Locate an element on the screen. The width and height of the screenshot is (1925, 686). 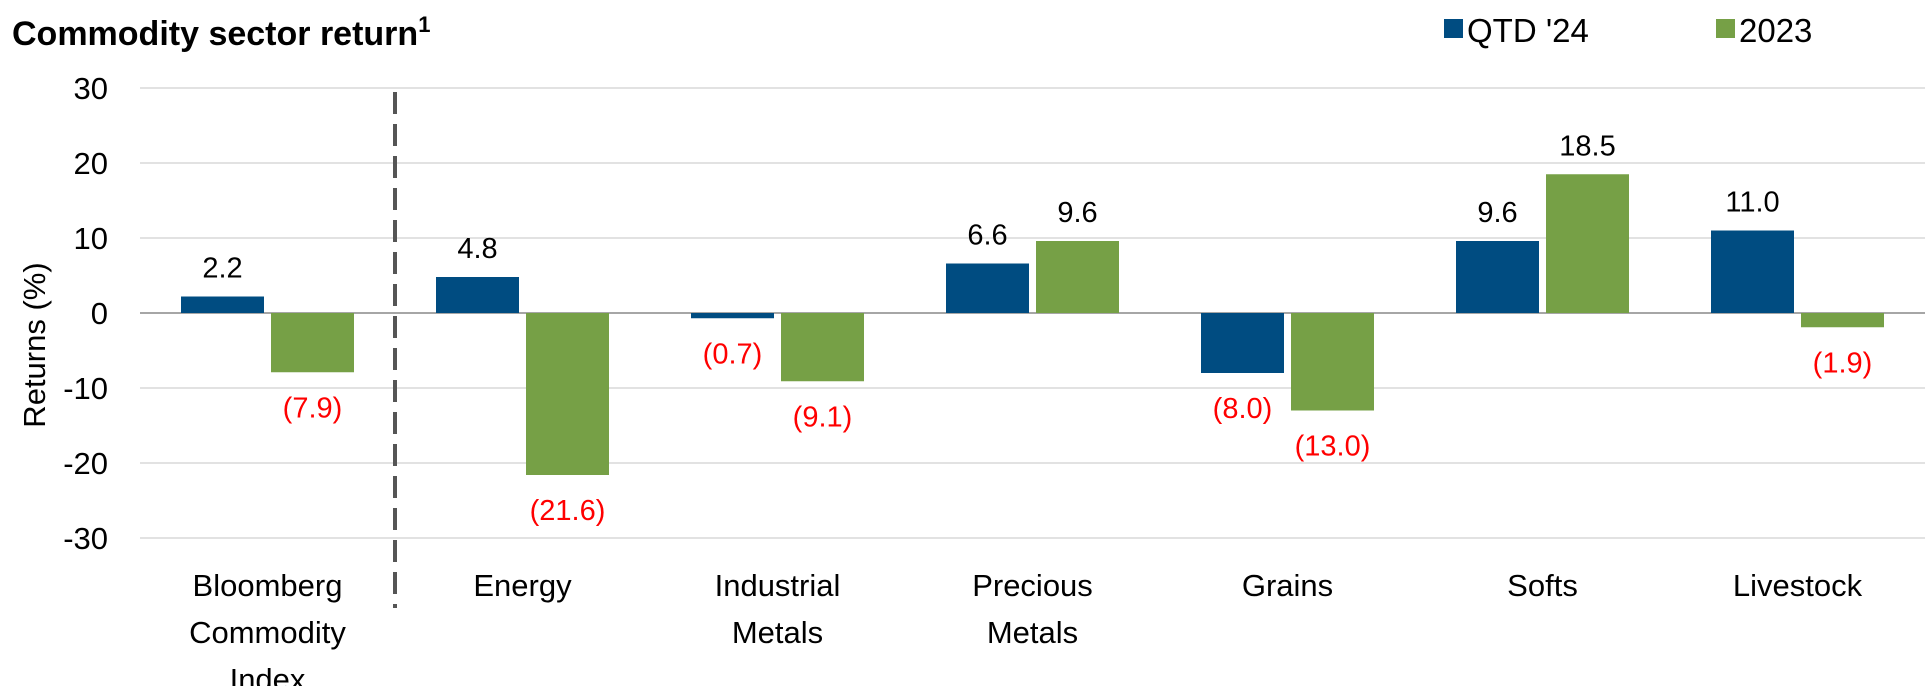
data-label-series-0-0: 2.2 is located at coordinates (222, 269).